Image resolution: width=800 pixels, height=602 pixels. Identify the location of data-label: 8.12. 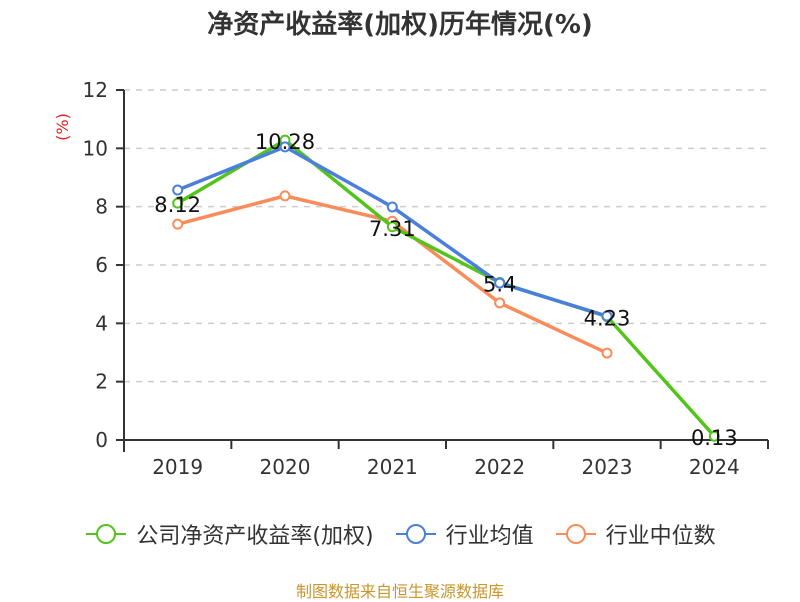
(177, 205).